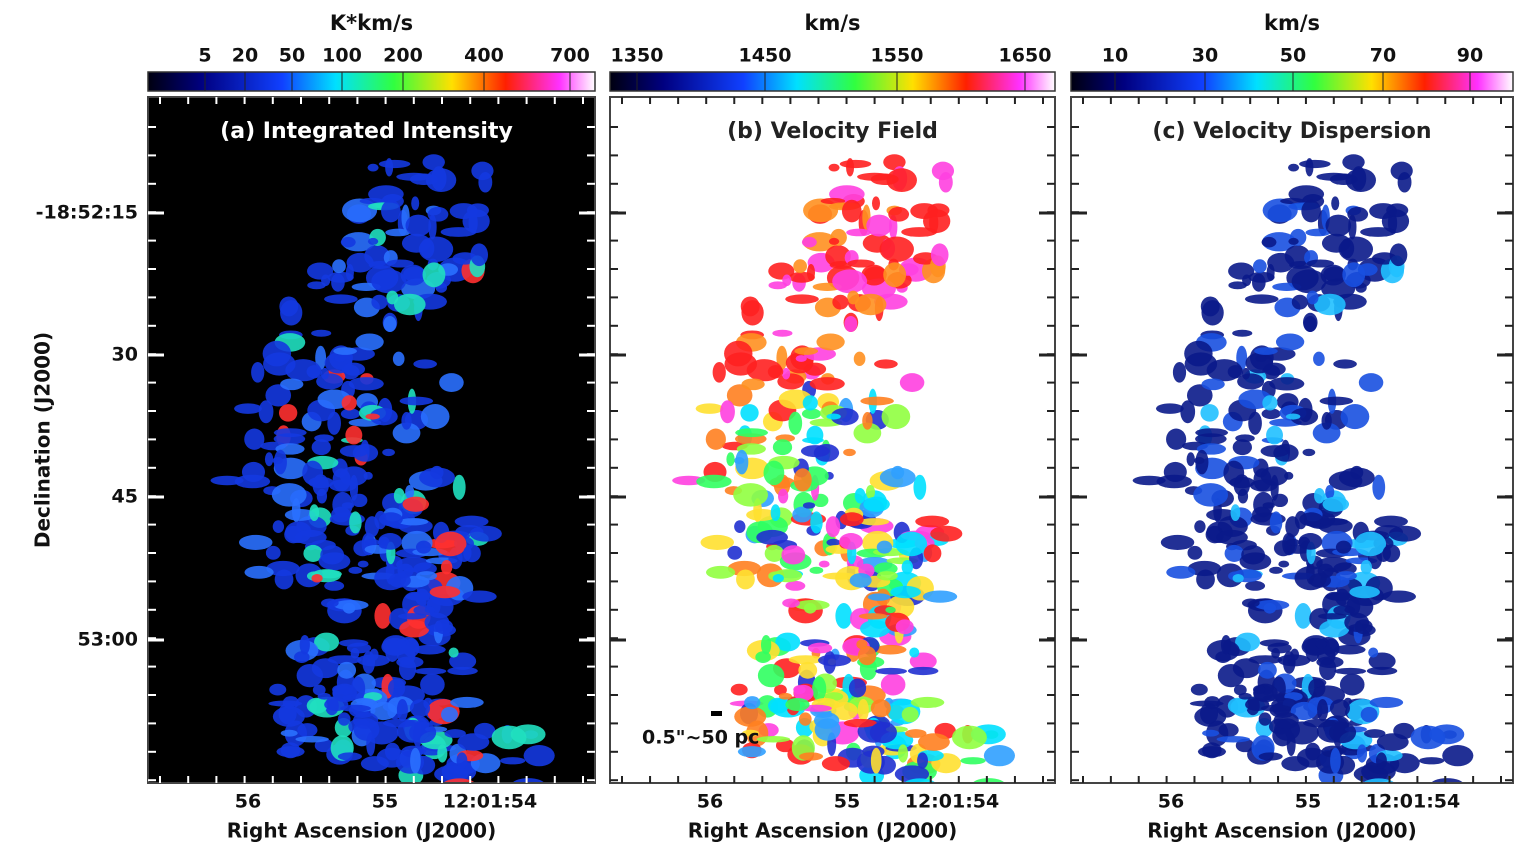  Describe the element at coordinates (366, 131) in the screenshot. I see `panel-title: (a) Integrated Intensity` at that location.